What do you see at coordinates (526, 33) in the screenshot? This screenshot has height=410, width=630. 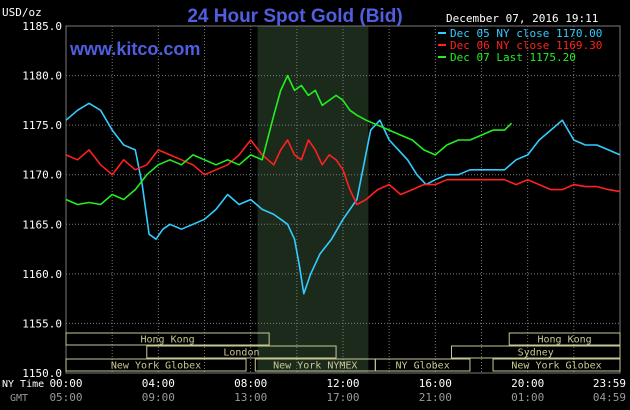 I see `legend-label: Dec 05 NY close 1170.00` at bounding box center [526, 33].